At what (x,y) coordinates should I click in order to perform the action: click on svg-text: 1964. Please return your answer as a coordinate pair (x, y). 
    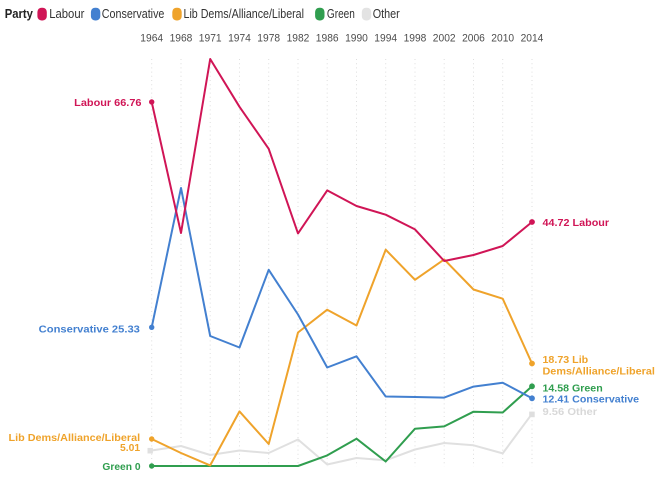
    Looking at the image, I should click on (151, 39).